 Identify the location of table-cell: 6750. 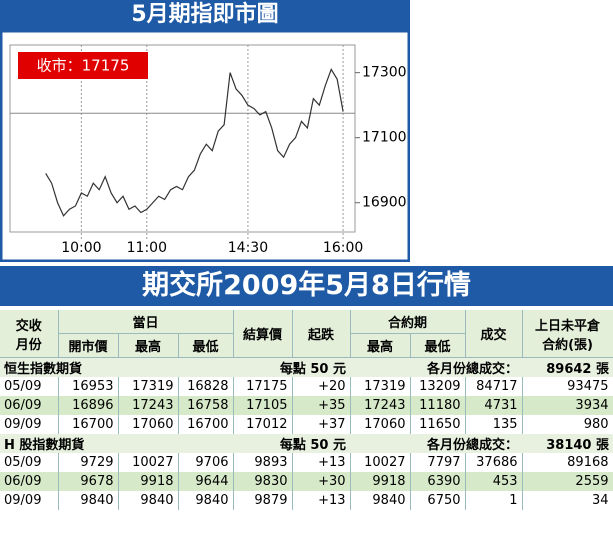
(438, 500).